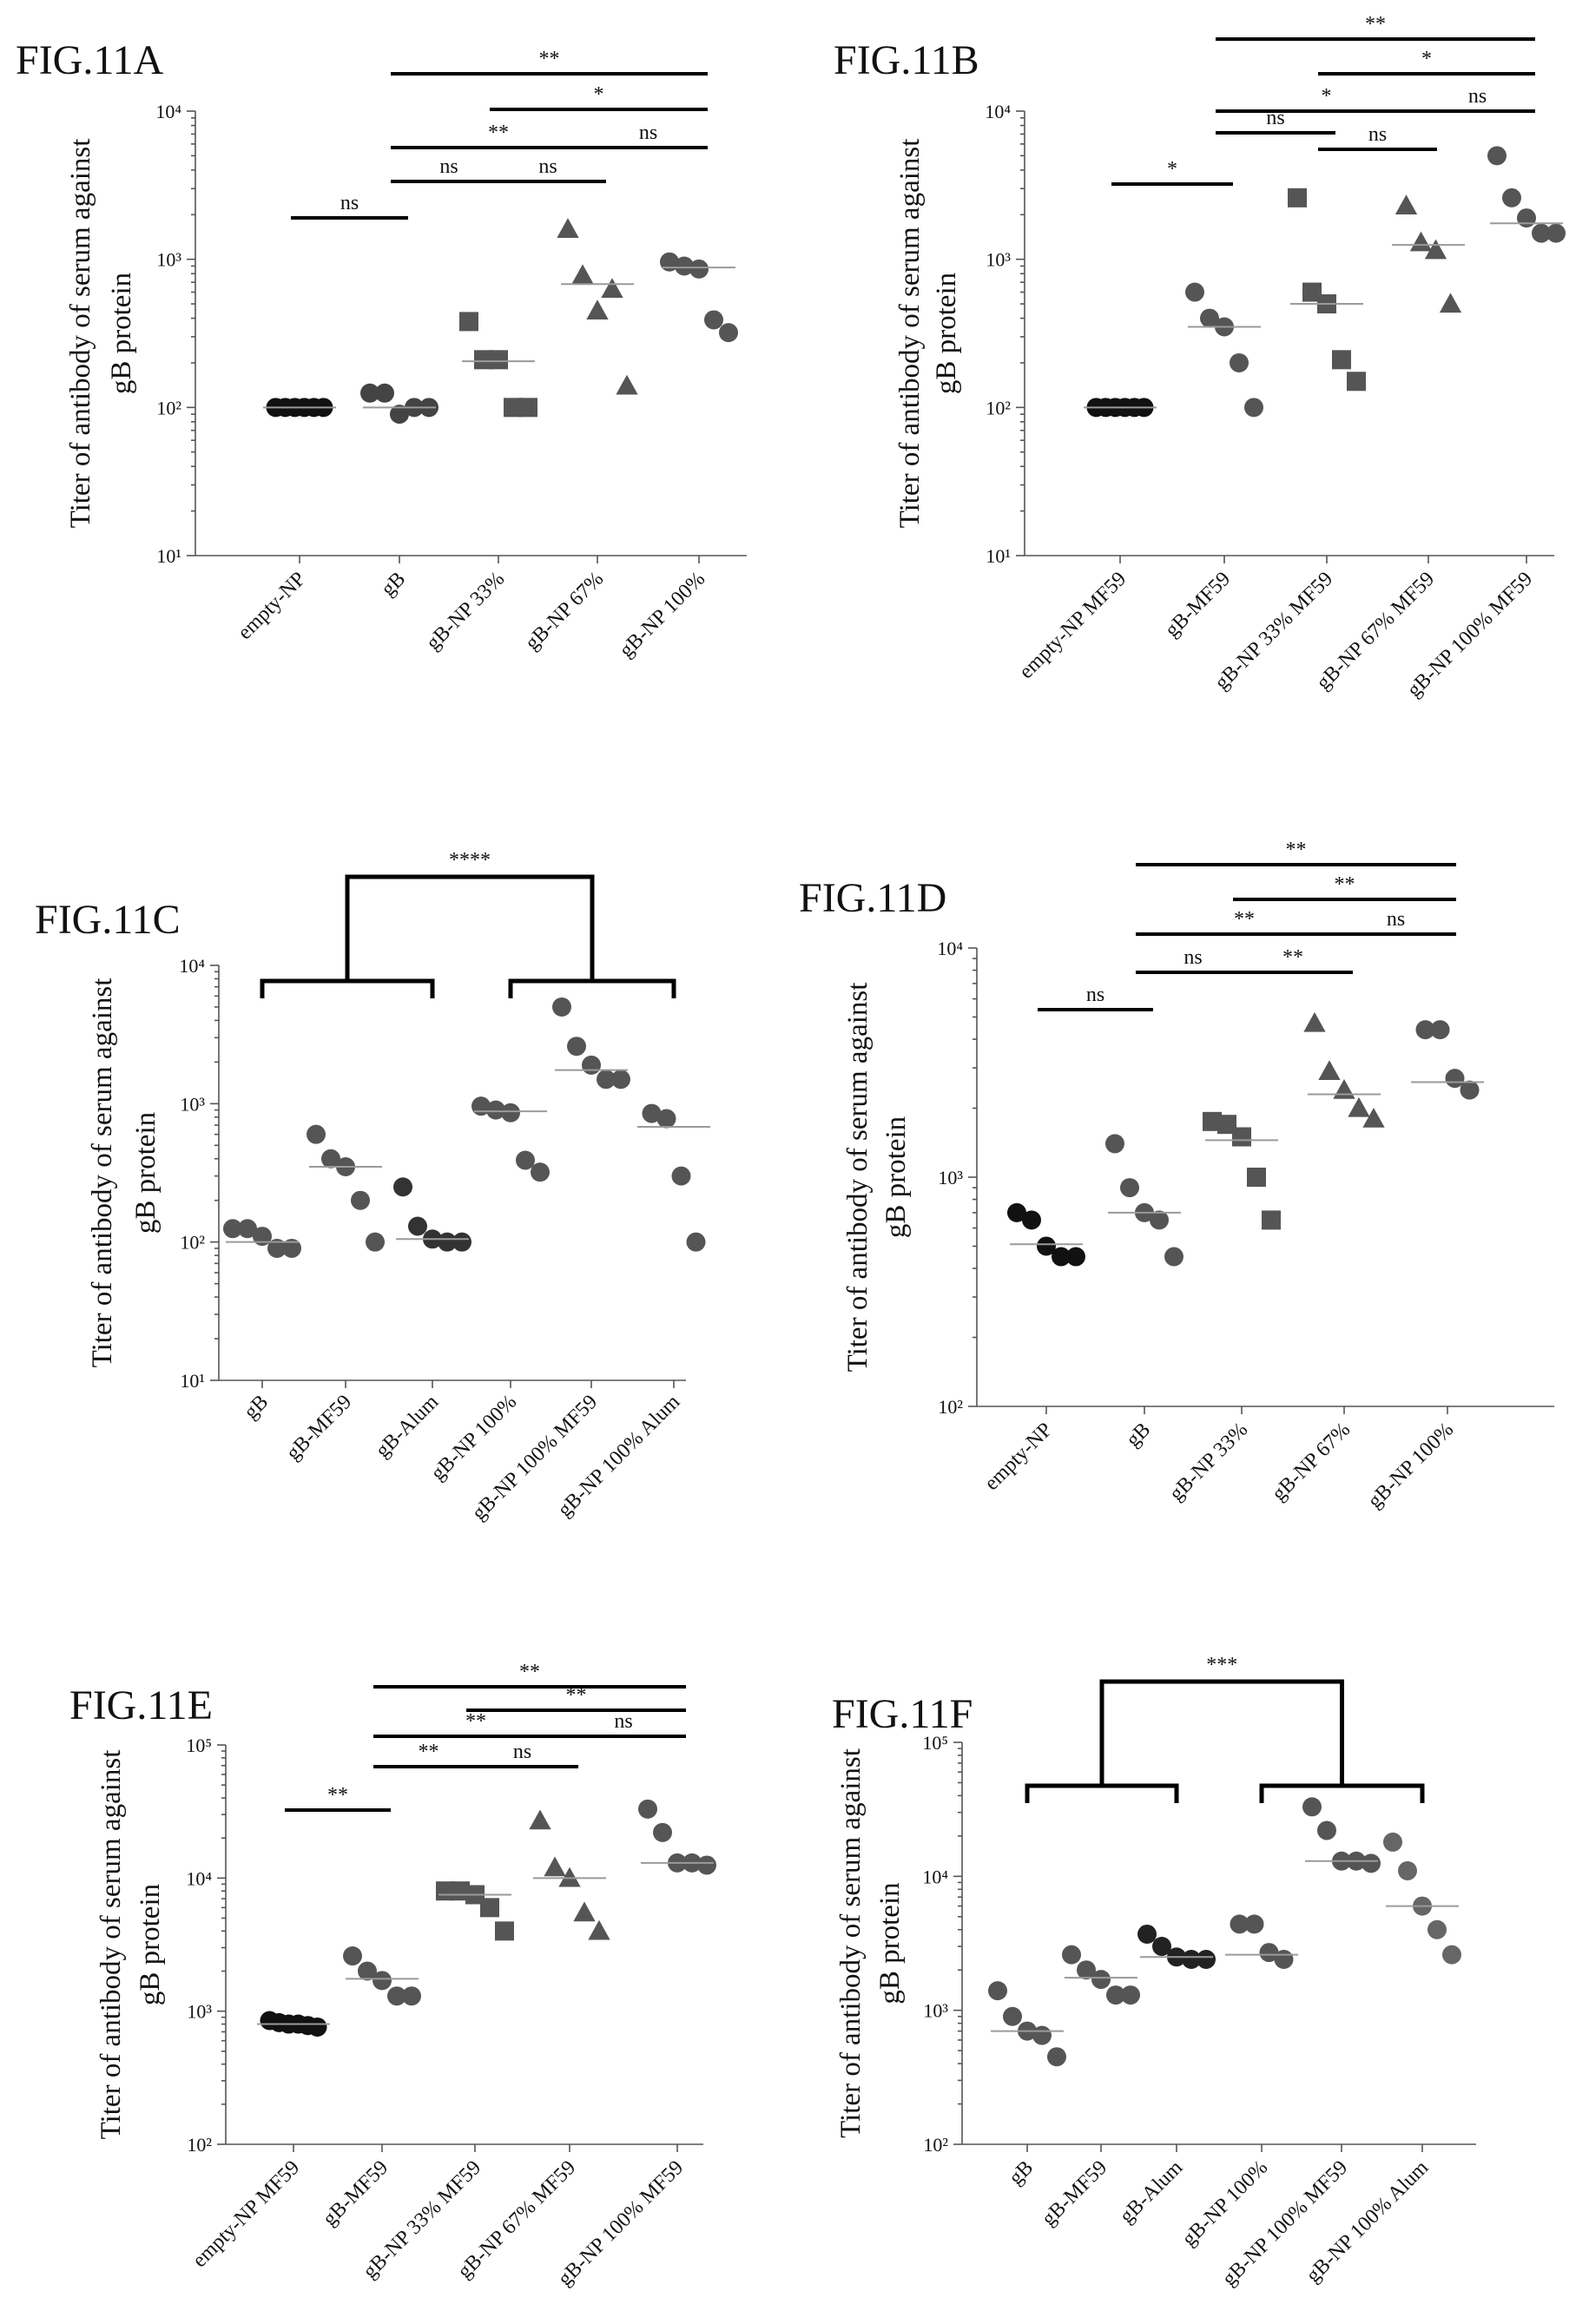  I want to click on y-tick-label: 10⁵, so click(199, 1745).